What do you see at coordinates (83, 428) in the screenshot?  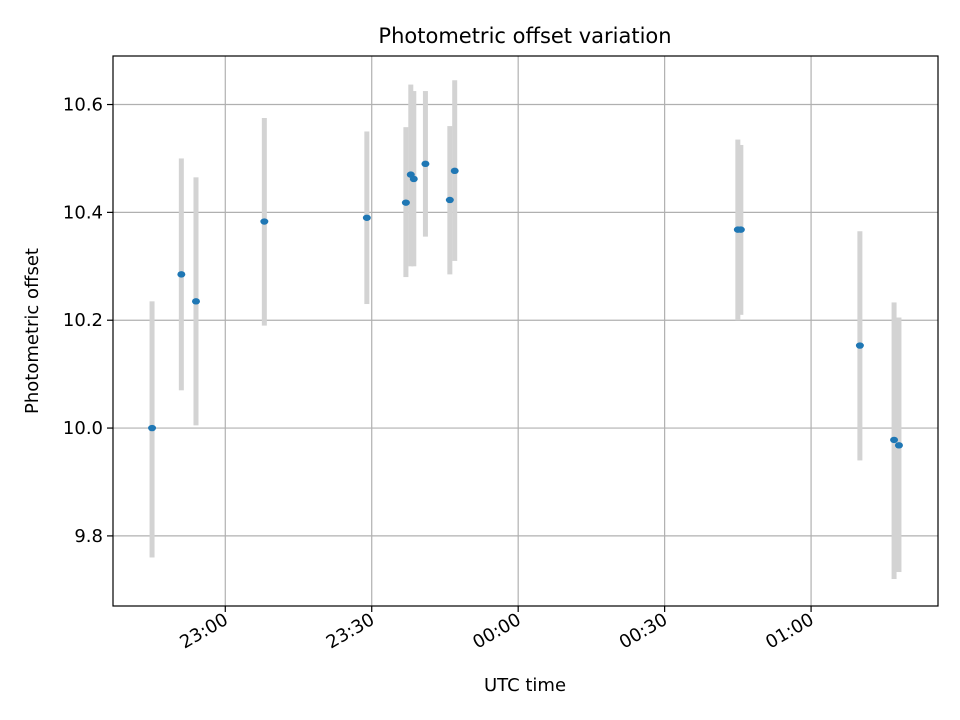 I see `y-tick-label: 10.0` at bounding box center [83, 428].